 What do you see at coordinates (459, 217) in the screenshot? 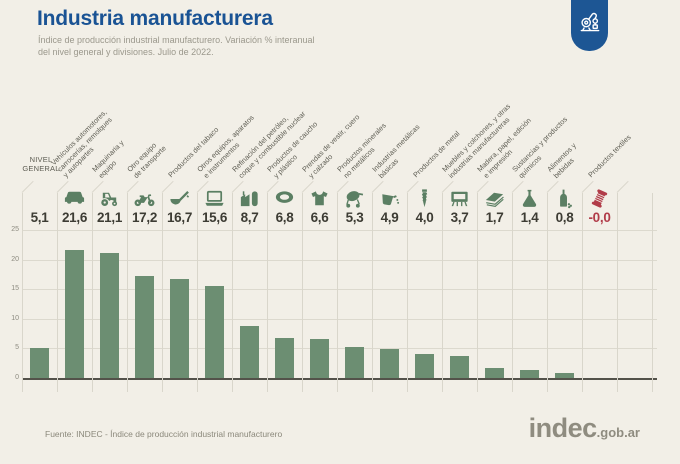
I see `bar-value-label: 3,7` at bounding box center [459, 217].